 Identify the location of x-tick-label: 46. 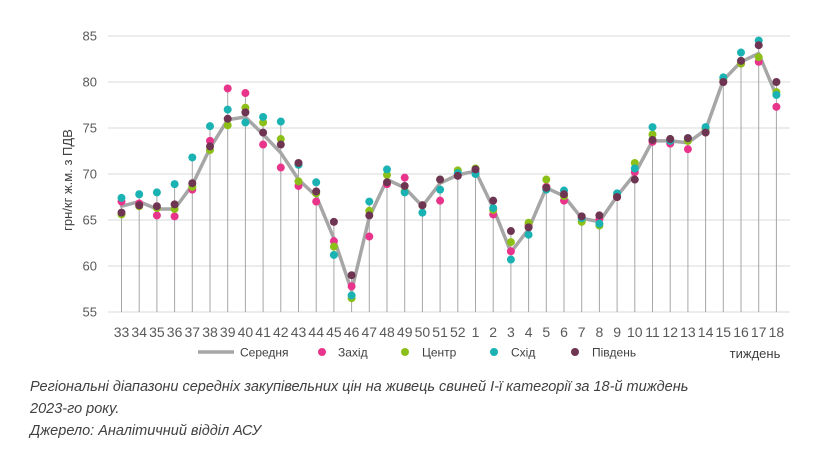
(352, 332).